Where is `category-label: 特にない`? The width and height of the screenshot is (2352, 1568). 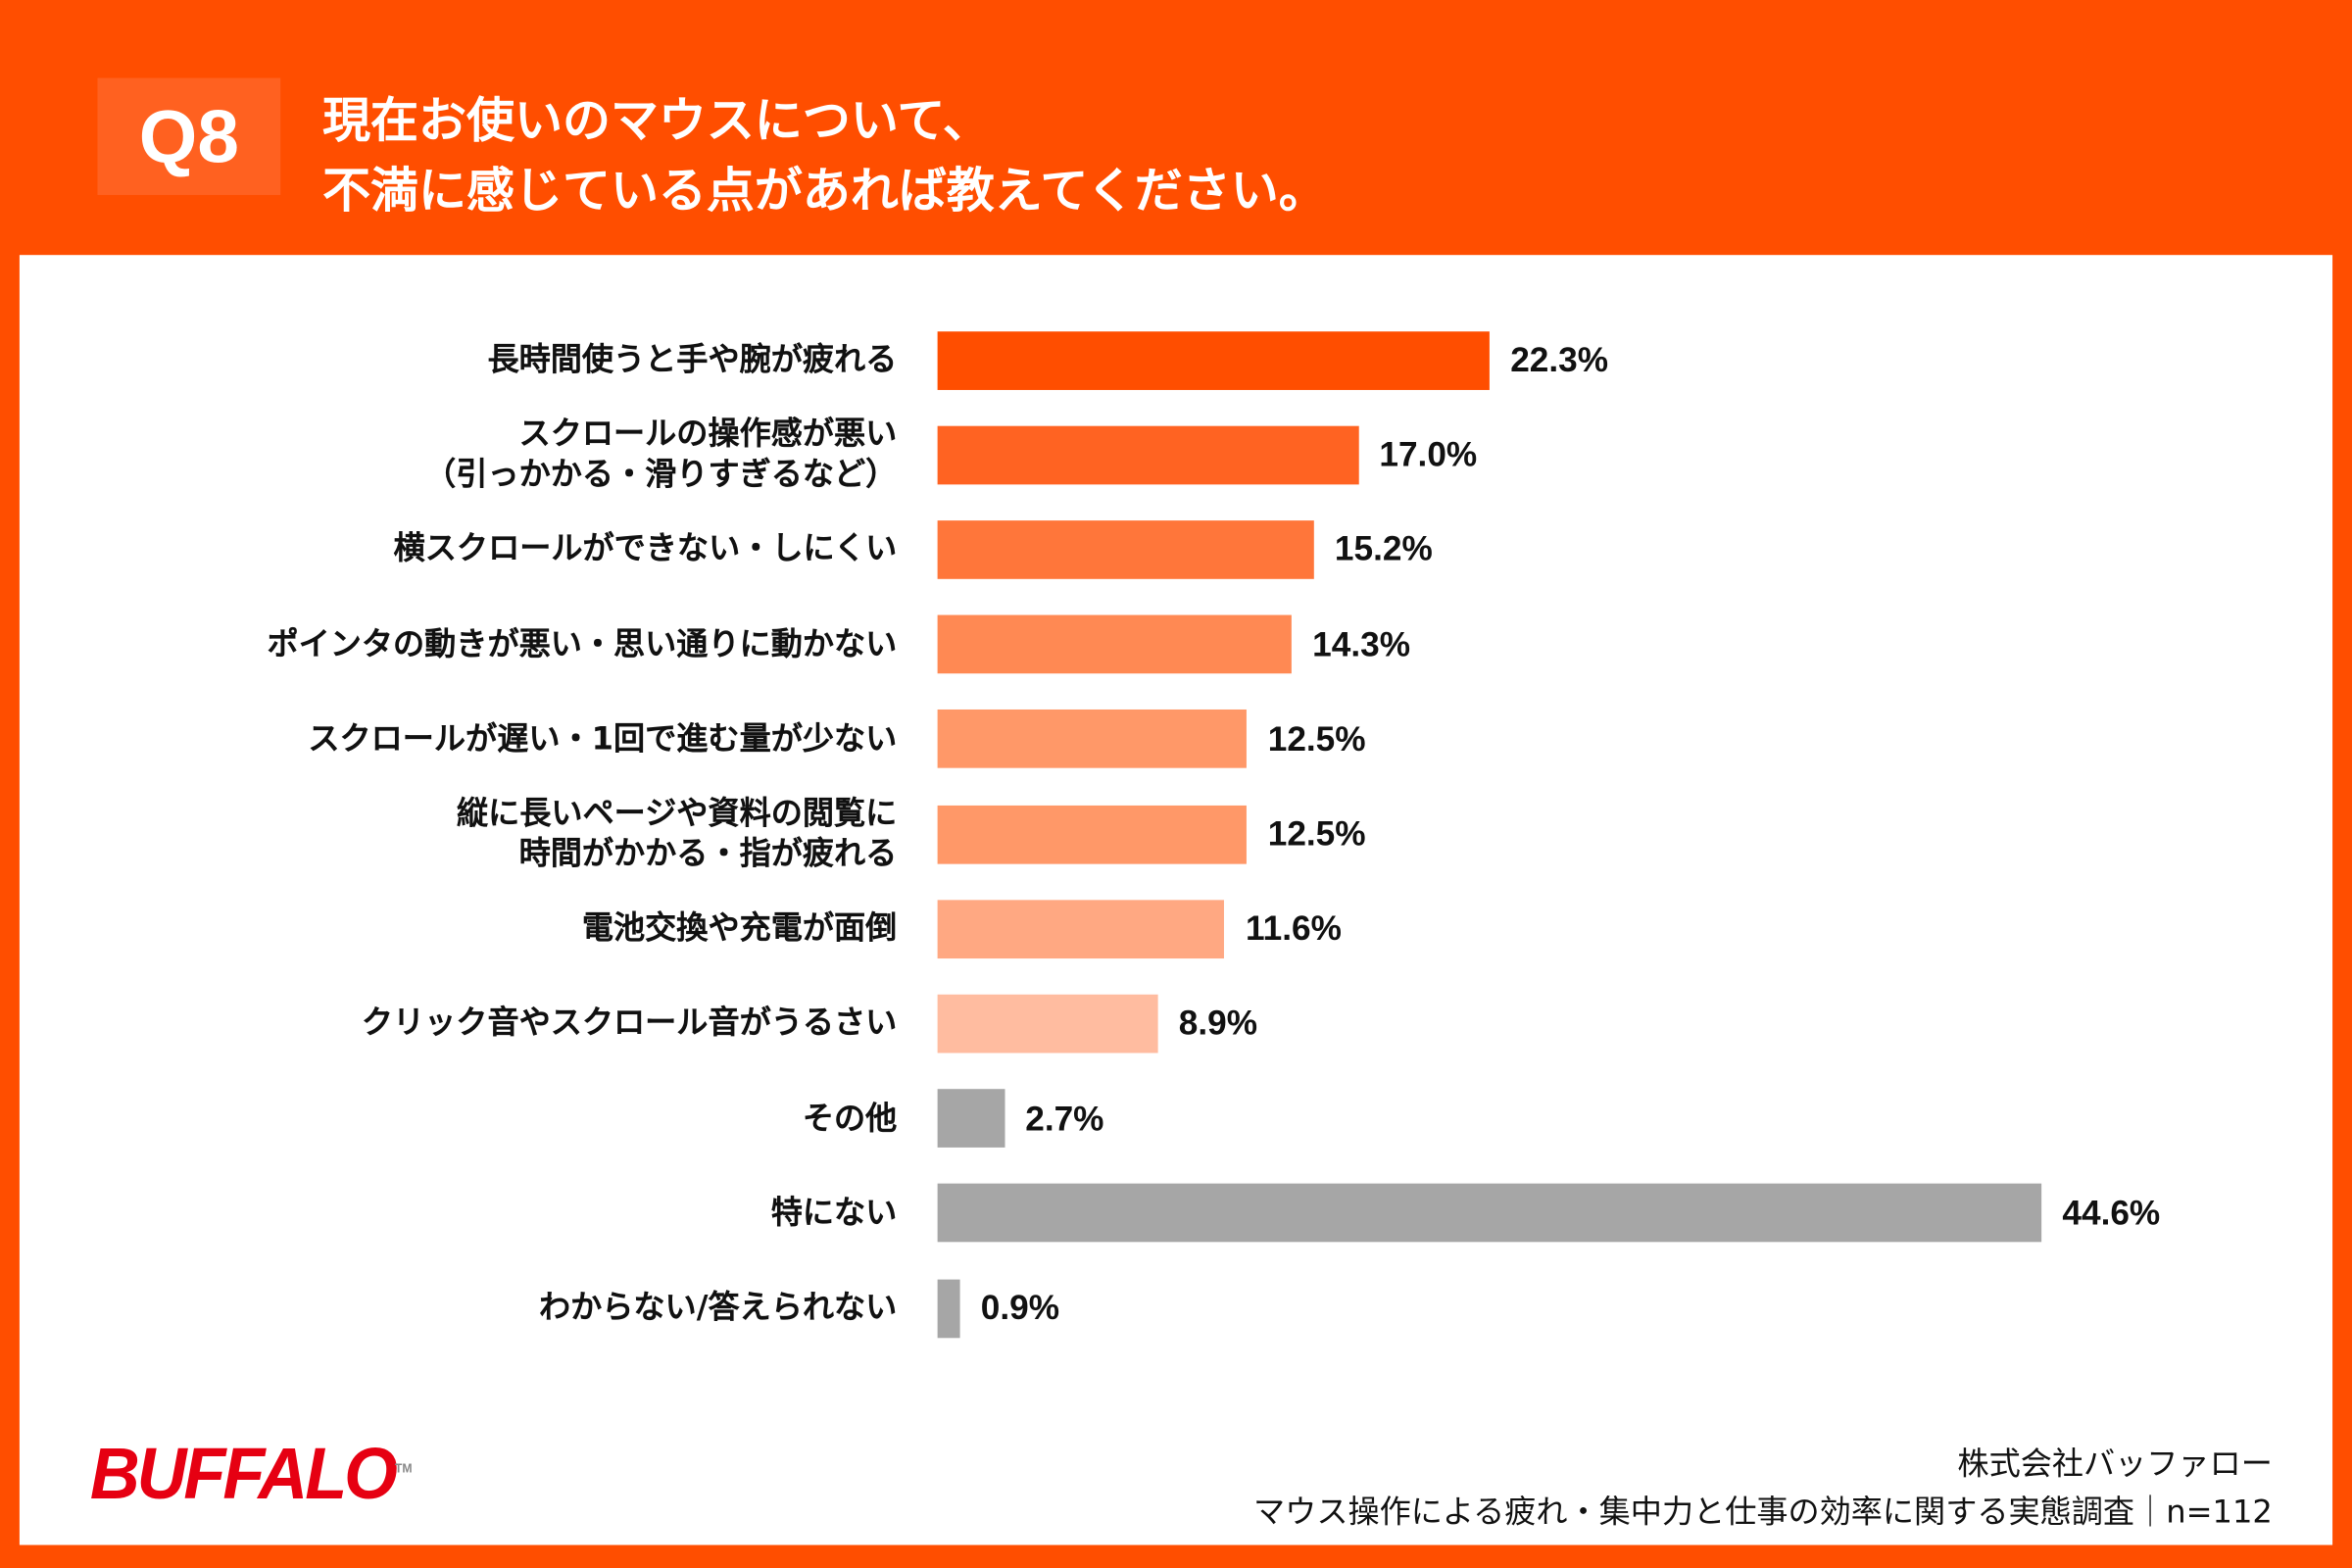
category-label: 特にない is located at coordinates (834, 1213).